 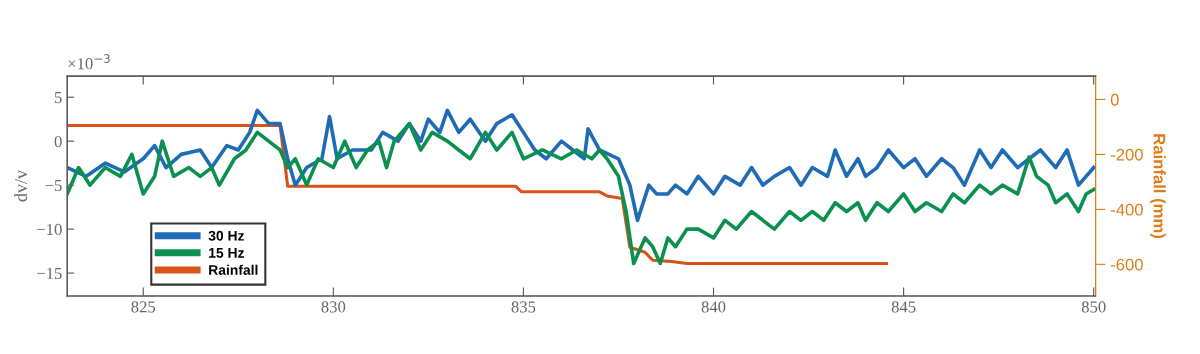 What do you see at coordinates (226, 253) in the screenshot?
I see `legend-label: 15 Hz` at bounding box center [226, 253].